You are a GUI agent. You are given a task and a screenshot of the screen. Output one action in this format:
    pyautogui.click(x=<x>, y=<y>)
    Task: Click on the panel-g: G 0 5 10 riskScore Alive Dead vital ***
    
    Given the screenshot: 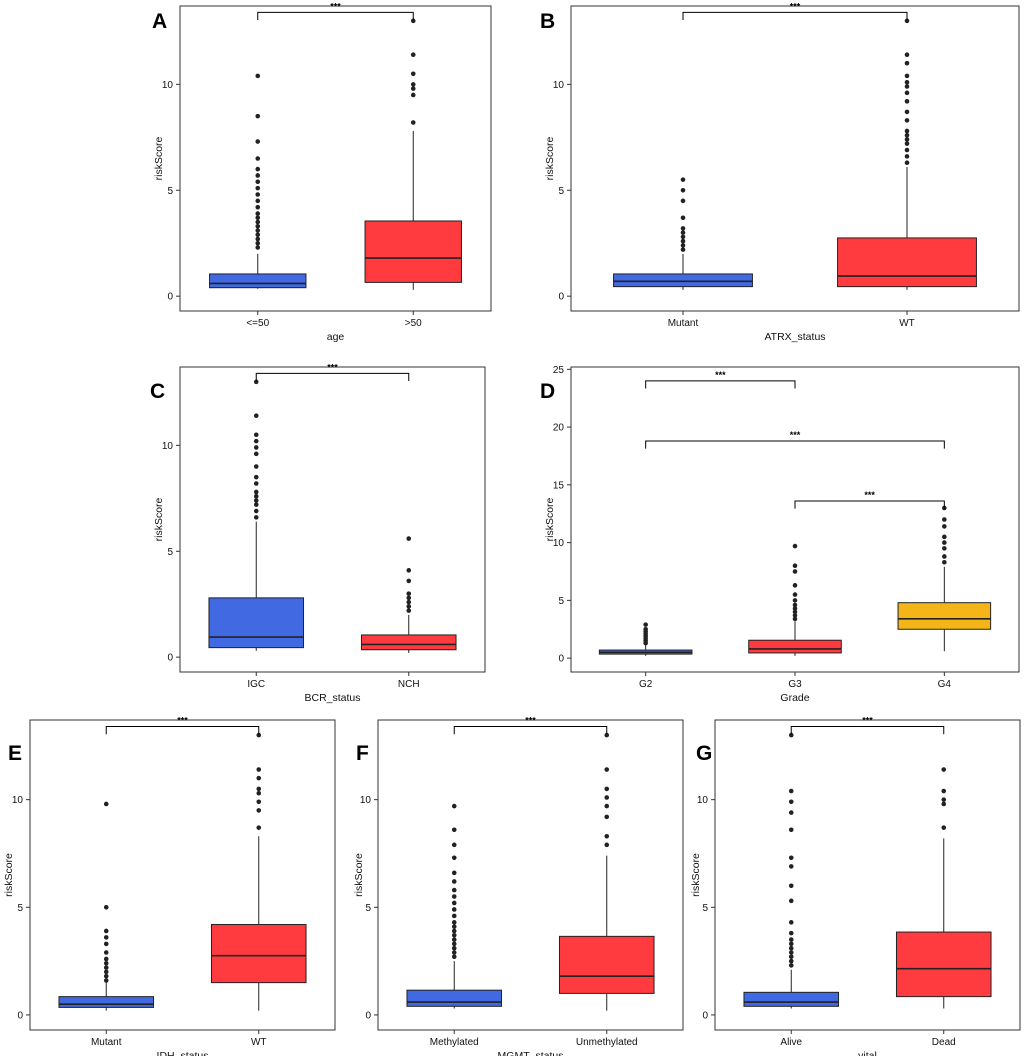 What is the action you would take?
    pyautogui.click(x=855, y=885)
    